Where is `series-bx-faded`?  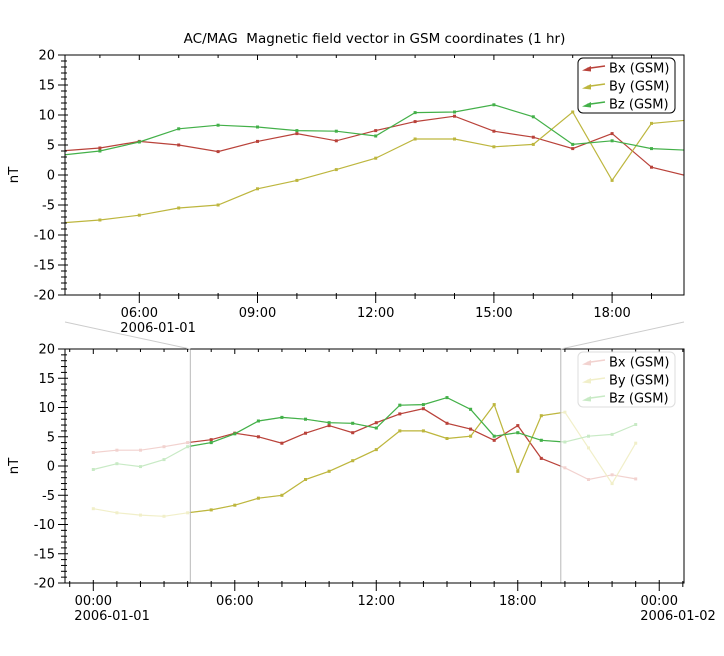
series-bx-faded is located at coordinates (364, 444).